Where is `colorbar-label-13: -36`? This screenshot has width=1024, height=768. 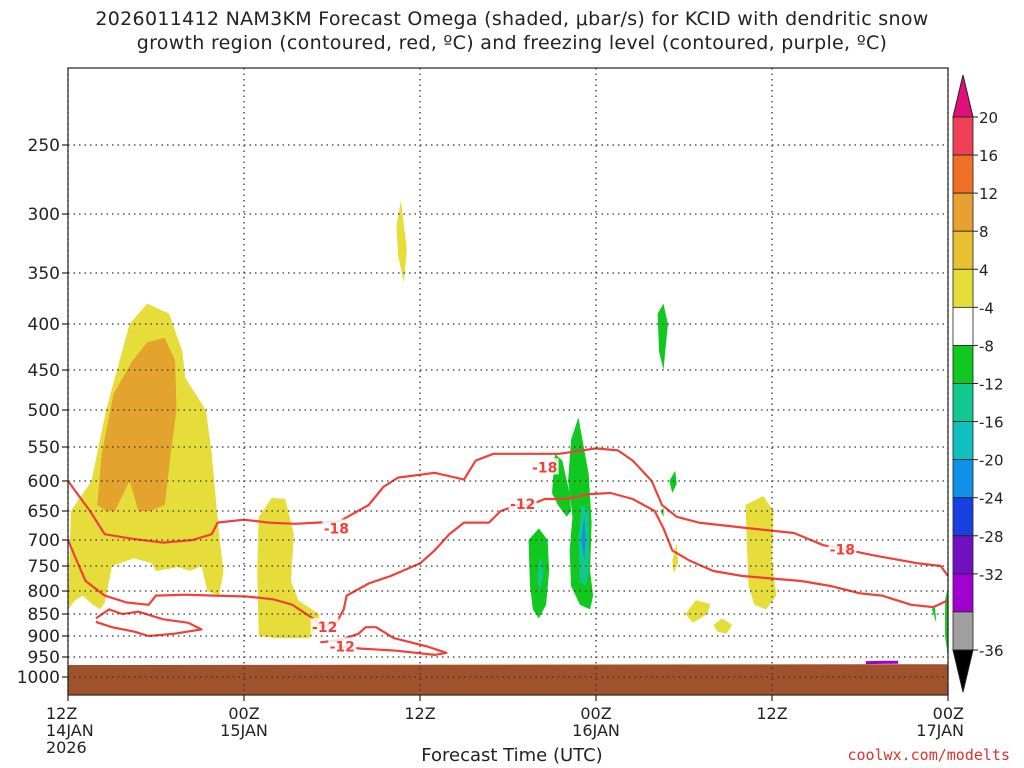 colorbar-label-13: -36 is located at coordinates (991, 651).